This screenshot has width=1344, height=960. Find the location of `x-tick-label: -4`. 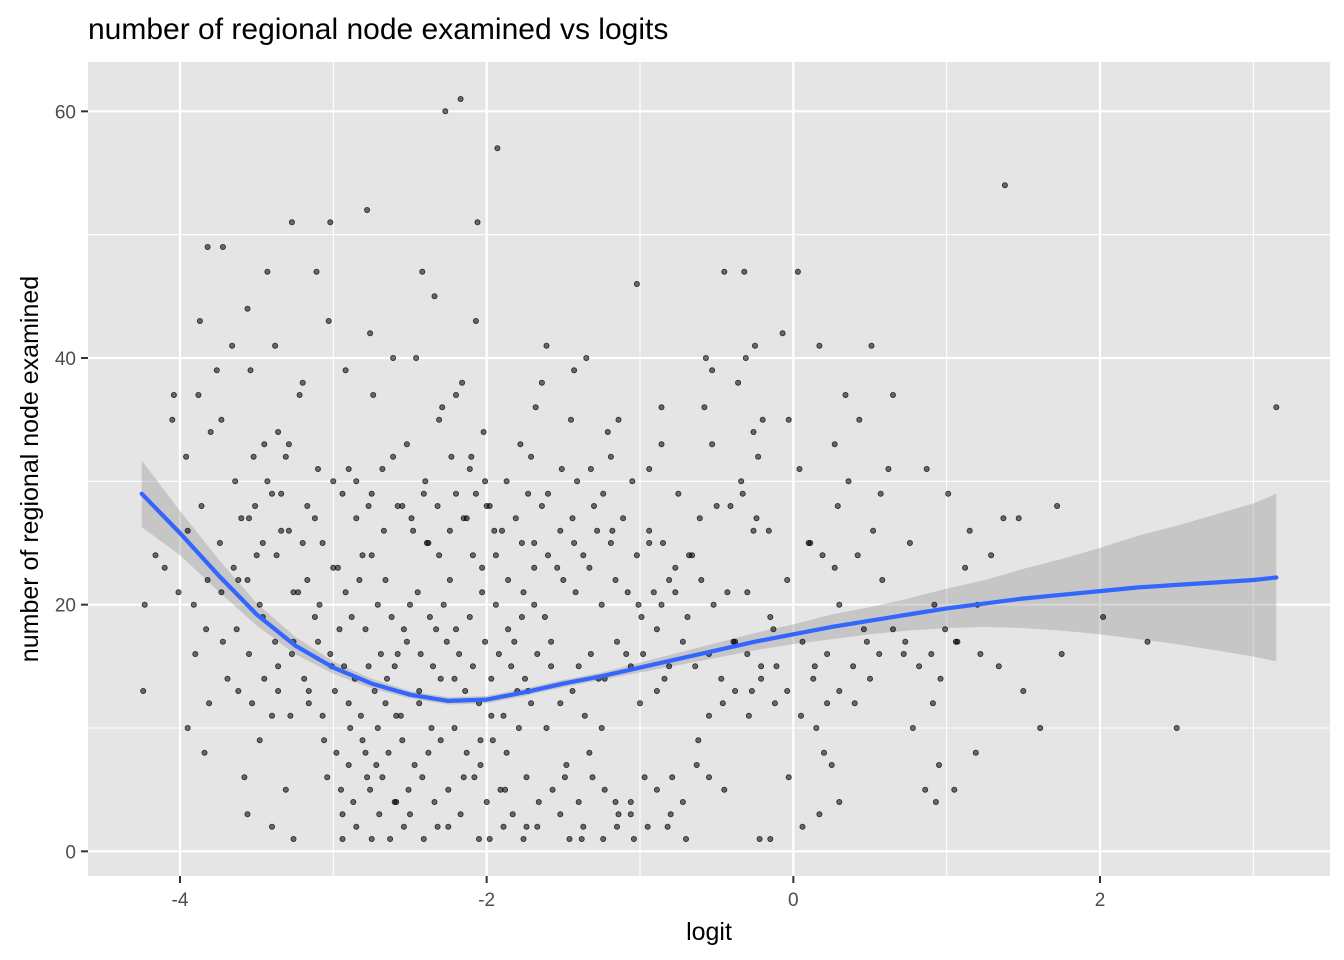

x-tick-label: -4 is located at coordinates (180, 900).